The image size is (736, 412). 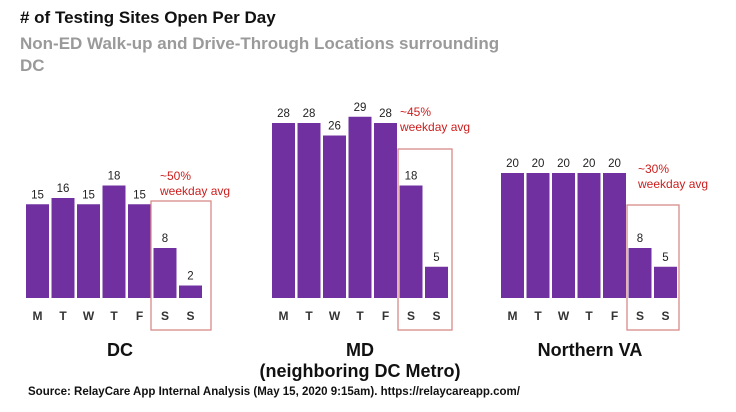 I want to click on value-label: 16, so click(x=63, y=189).